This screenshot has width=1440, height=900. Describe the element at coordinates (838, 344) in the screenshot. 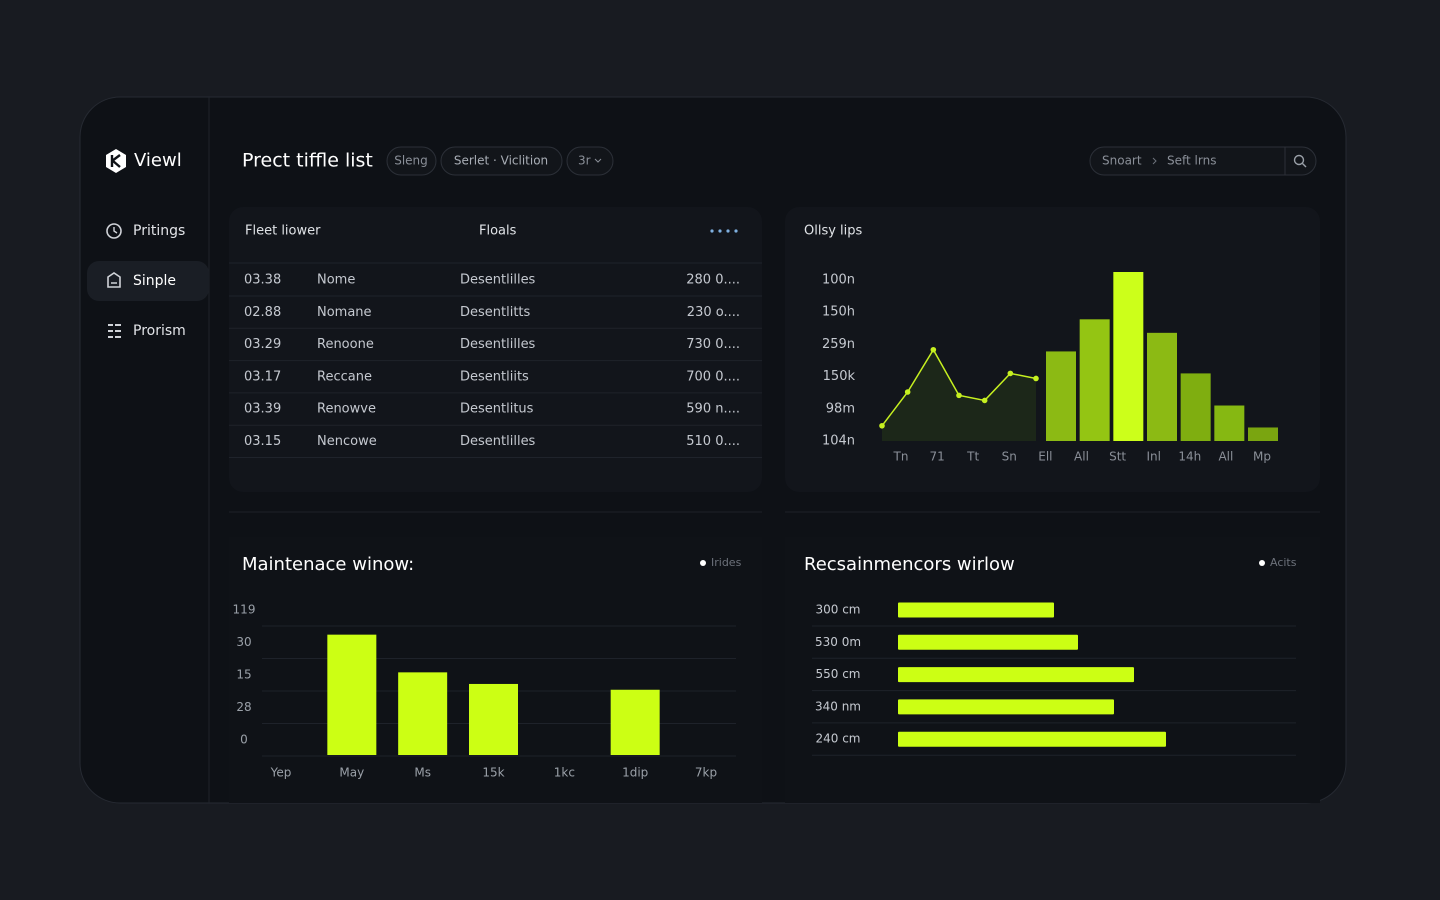

I see `y-tick-label: 259n` at that location.